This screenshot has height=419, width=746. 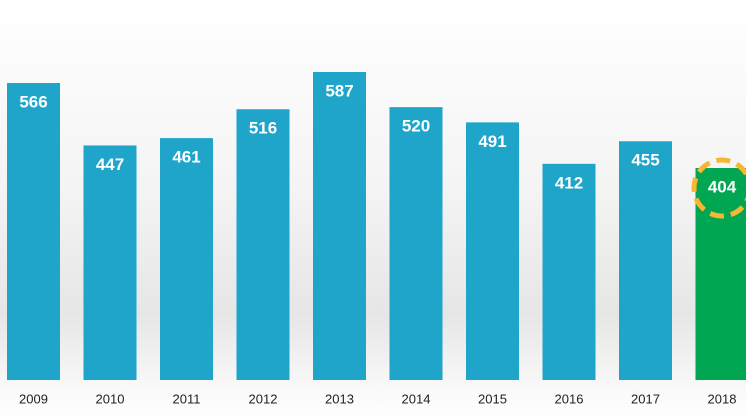 I want to click on x-tick-label: 2017, so click(x=645, y=398).